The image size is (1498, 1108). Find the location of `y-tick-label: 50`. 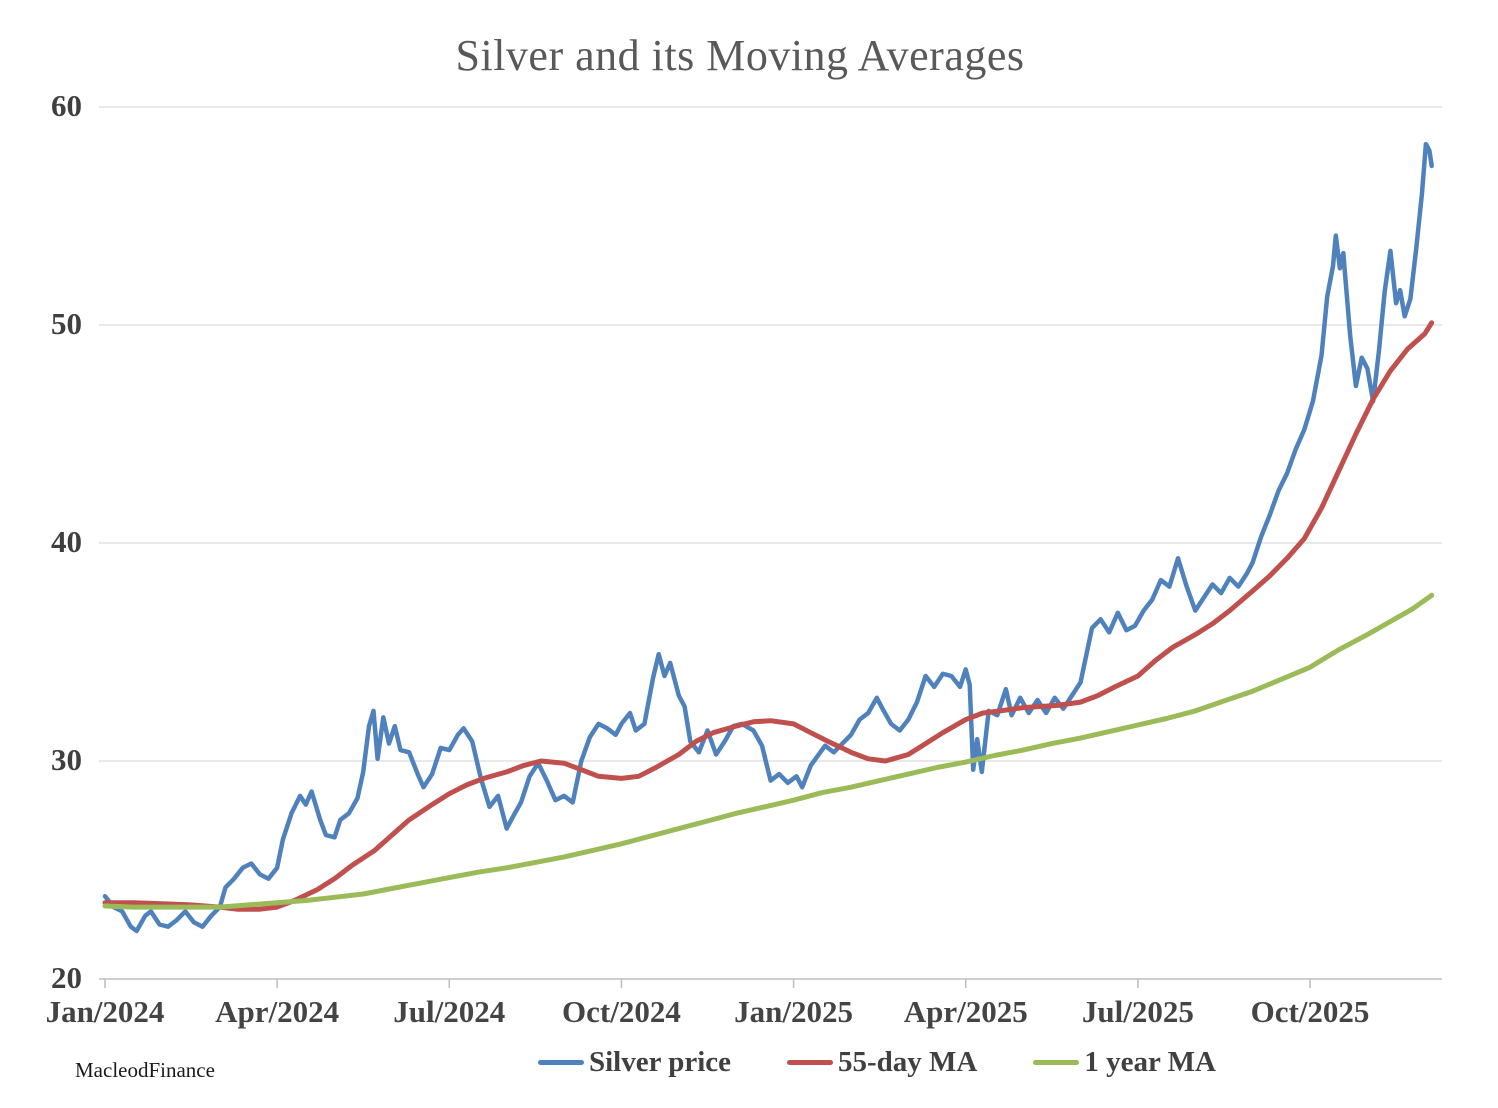

y-tick-label: 50 is located at coordinates (66, 323).